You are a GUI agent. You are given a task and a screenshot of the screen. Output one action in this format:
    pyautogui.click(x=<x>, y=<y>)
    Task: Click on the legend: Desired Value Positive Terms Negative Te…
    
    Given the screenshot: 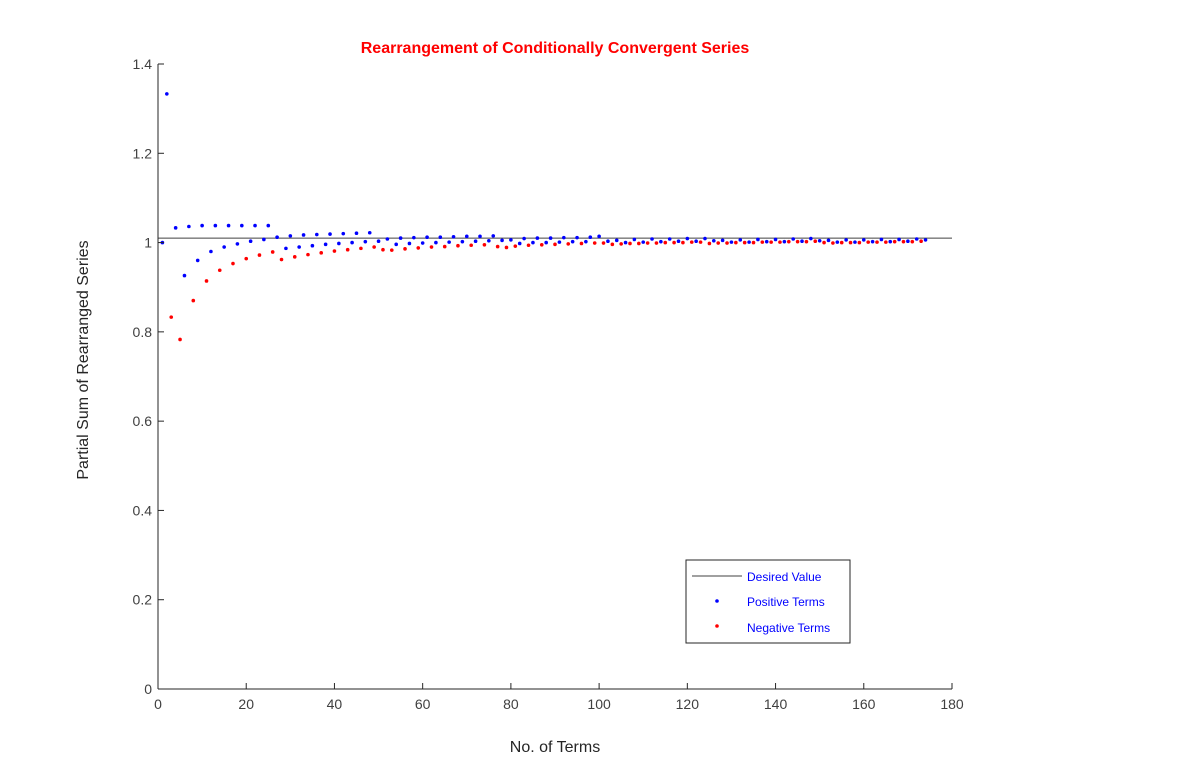 What is the action you would take?
    pyautogui.click(x=768, y=601)
    